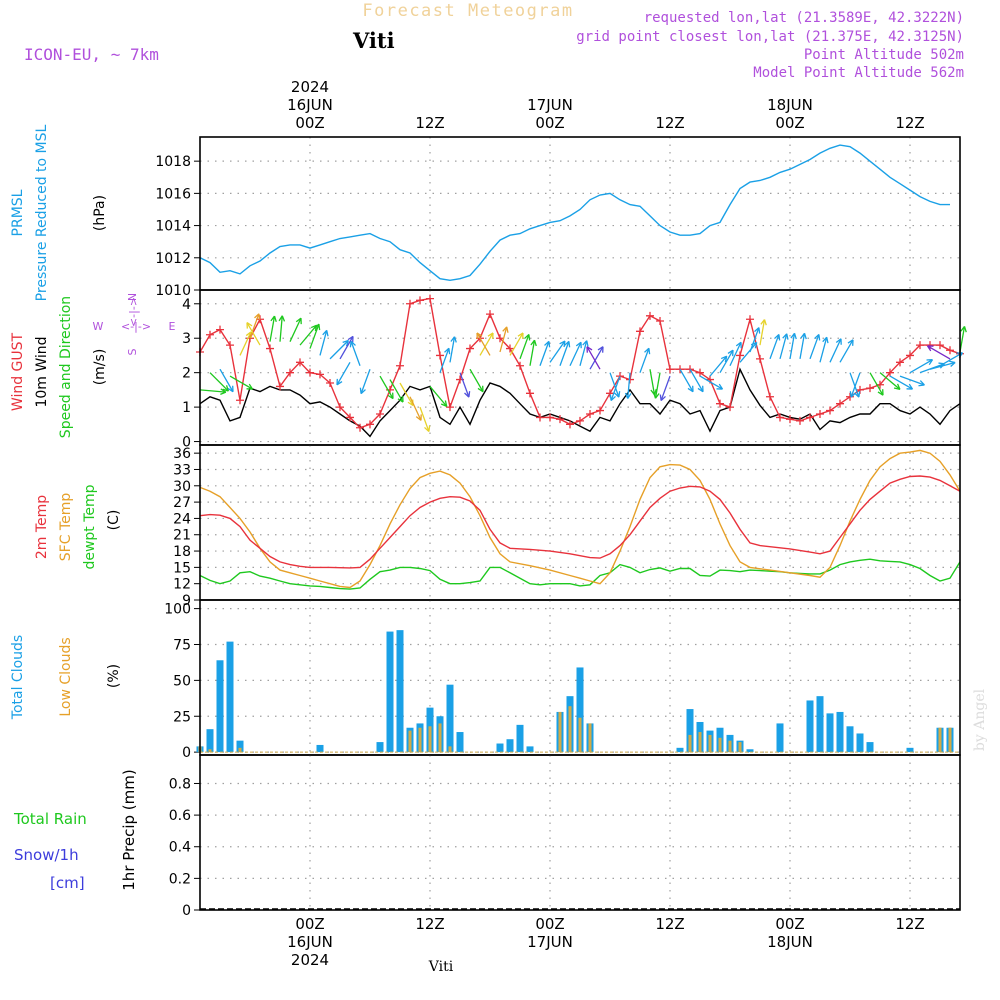 The image size is (1000, 1000). Describe the element at coordinates (182, 645) in the screenshot. I see `y-tick-label: 75` at that location.